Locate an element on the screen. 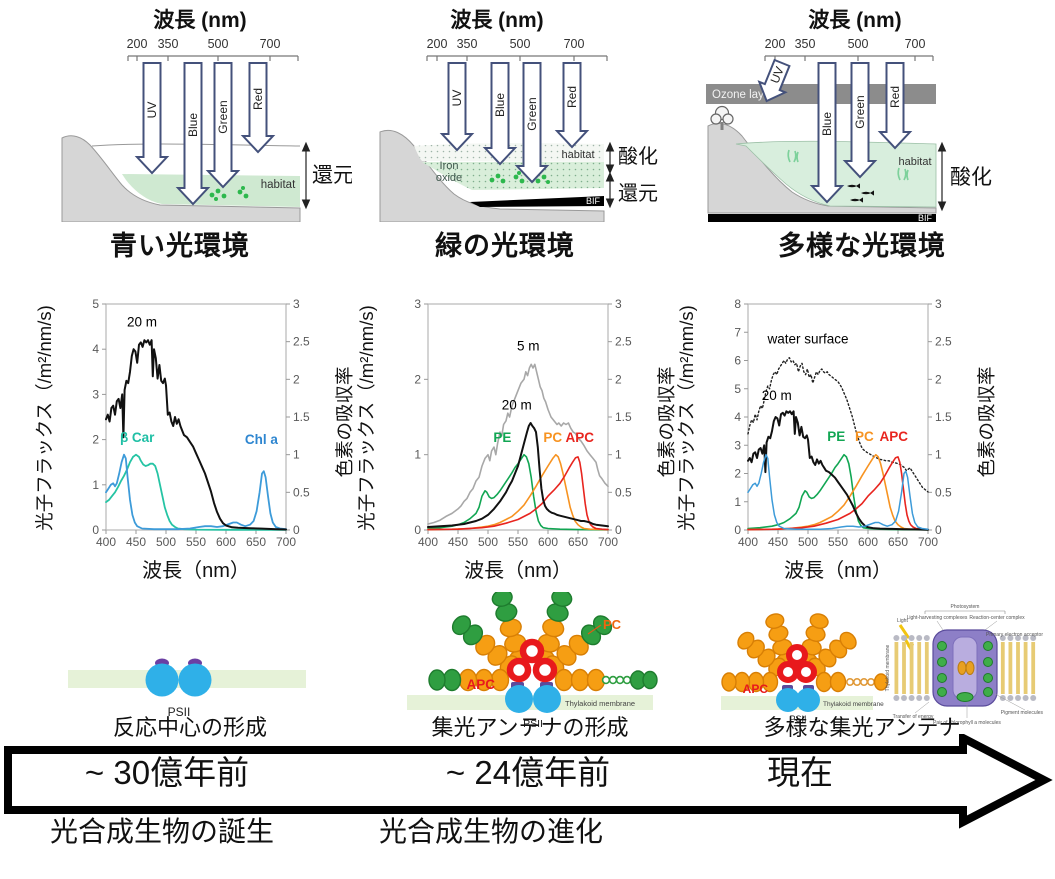 This screenshot has height=879, width=1055. chlorophyll-pair is located at coordinates (962, 668).